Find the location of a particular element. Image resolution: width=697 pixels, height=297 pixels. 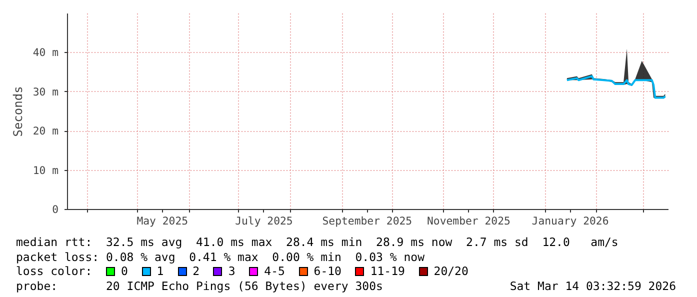

text: 20/20 is located at coordinates (451, 271).